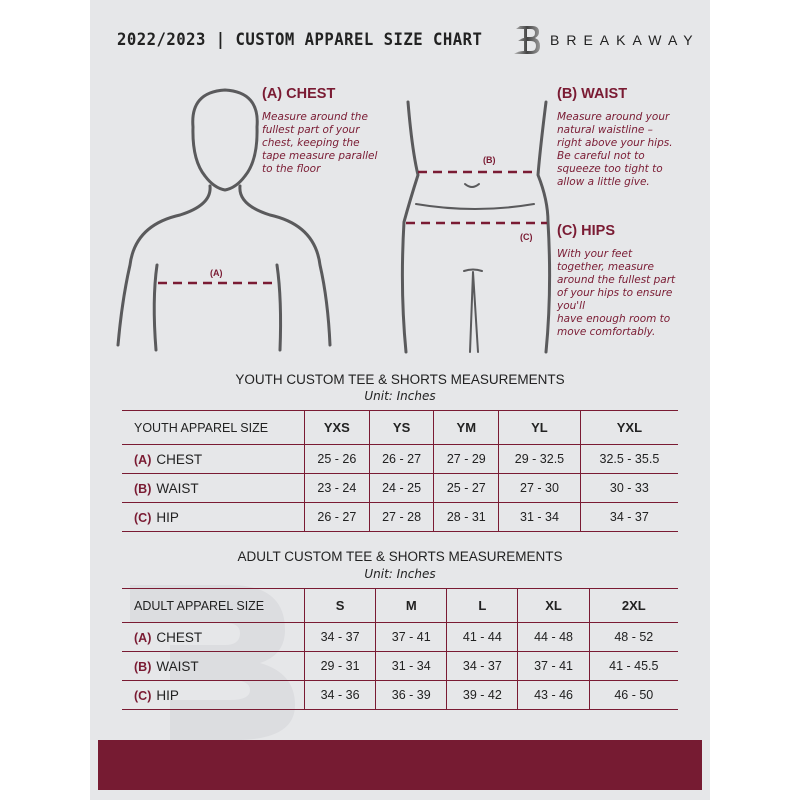 The width and height of the screenshot is (800, 800). Describe the element at coordinates (553, 637) in the screenshot. I see `measurement-value: 44 - 48` at that location.